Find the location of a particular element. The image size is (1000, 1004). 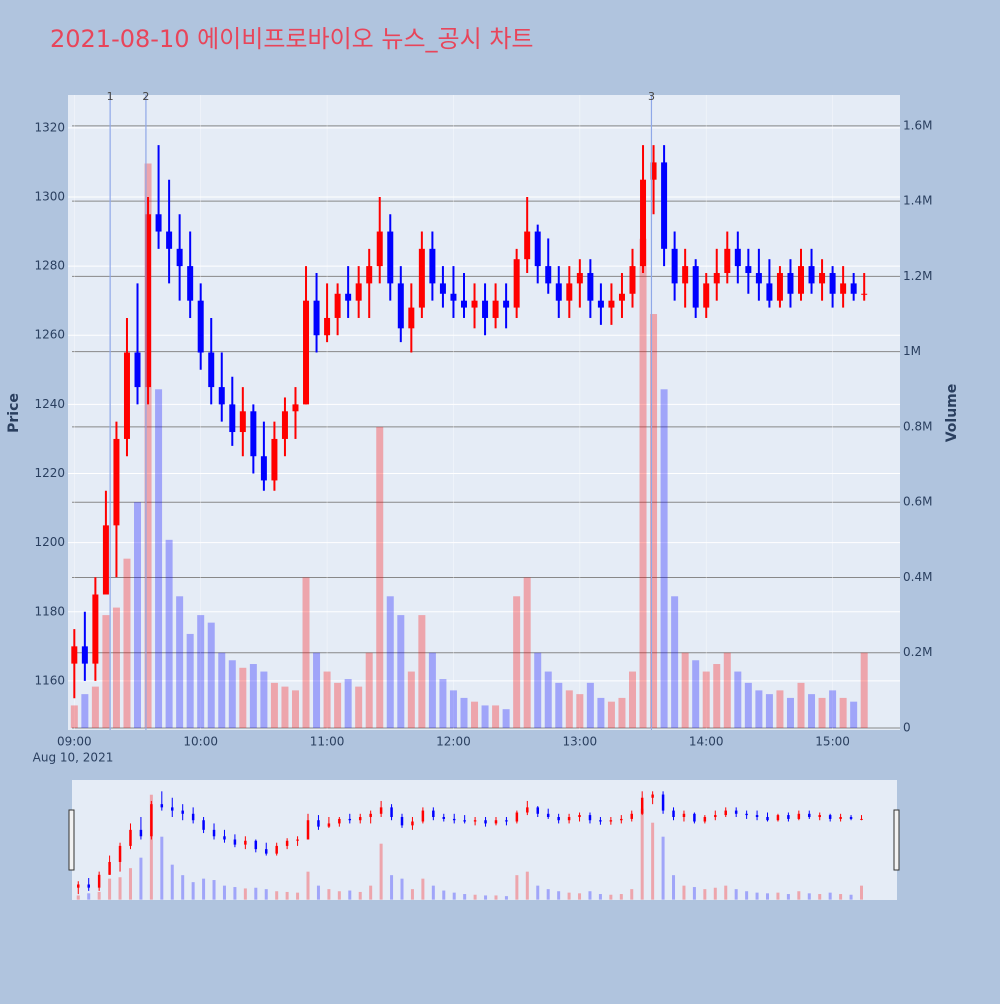

x-date-label: Aug 10, 2021 is located at coordinates (73, 758).